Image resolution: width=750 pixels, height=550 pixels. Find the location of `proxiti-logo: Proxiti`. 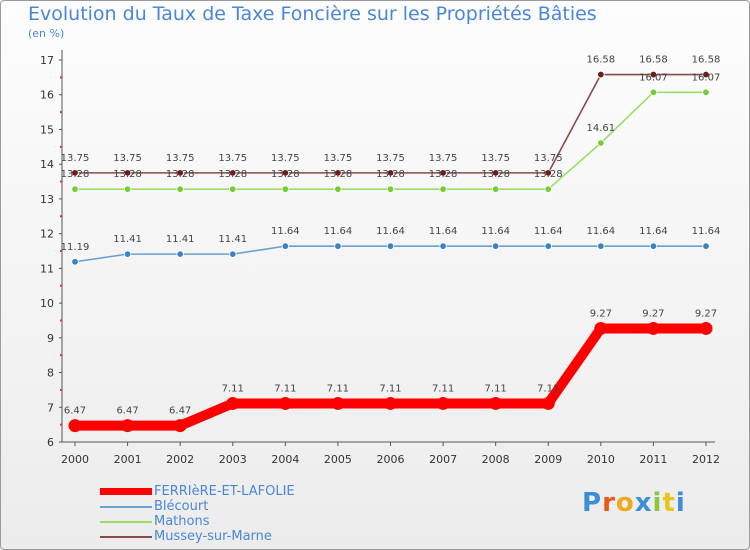

proxiti-logo: Proxiti is located at coordinates (634, 503).